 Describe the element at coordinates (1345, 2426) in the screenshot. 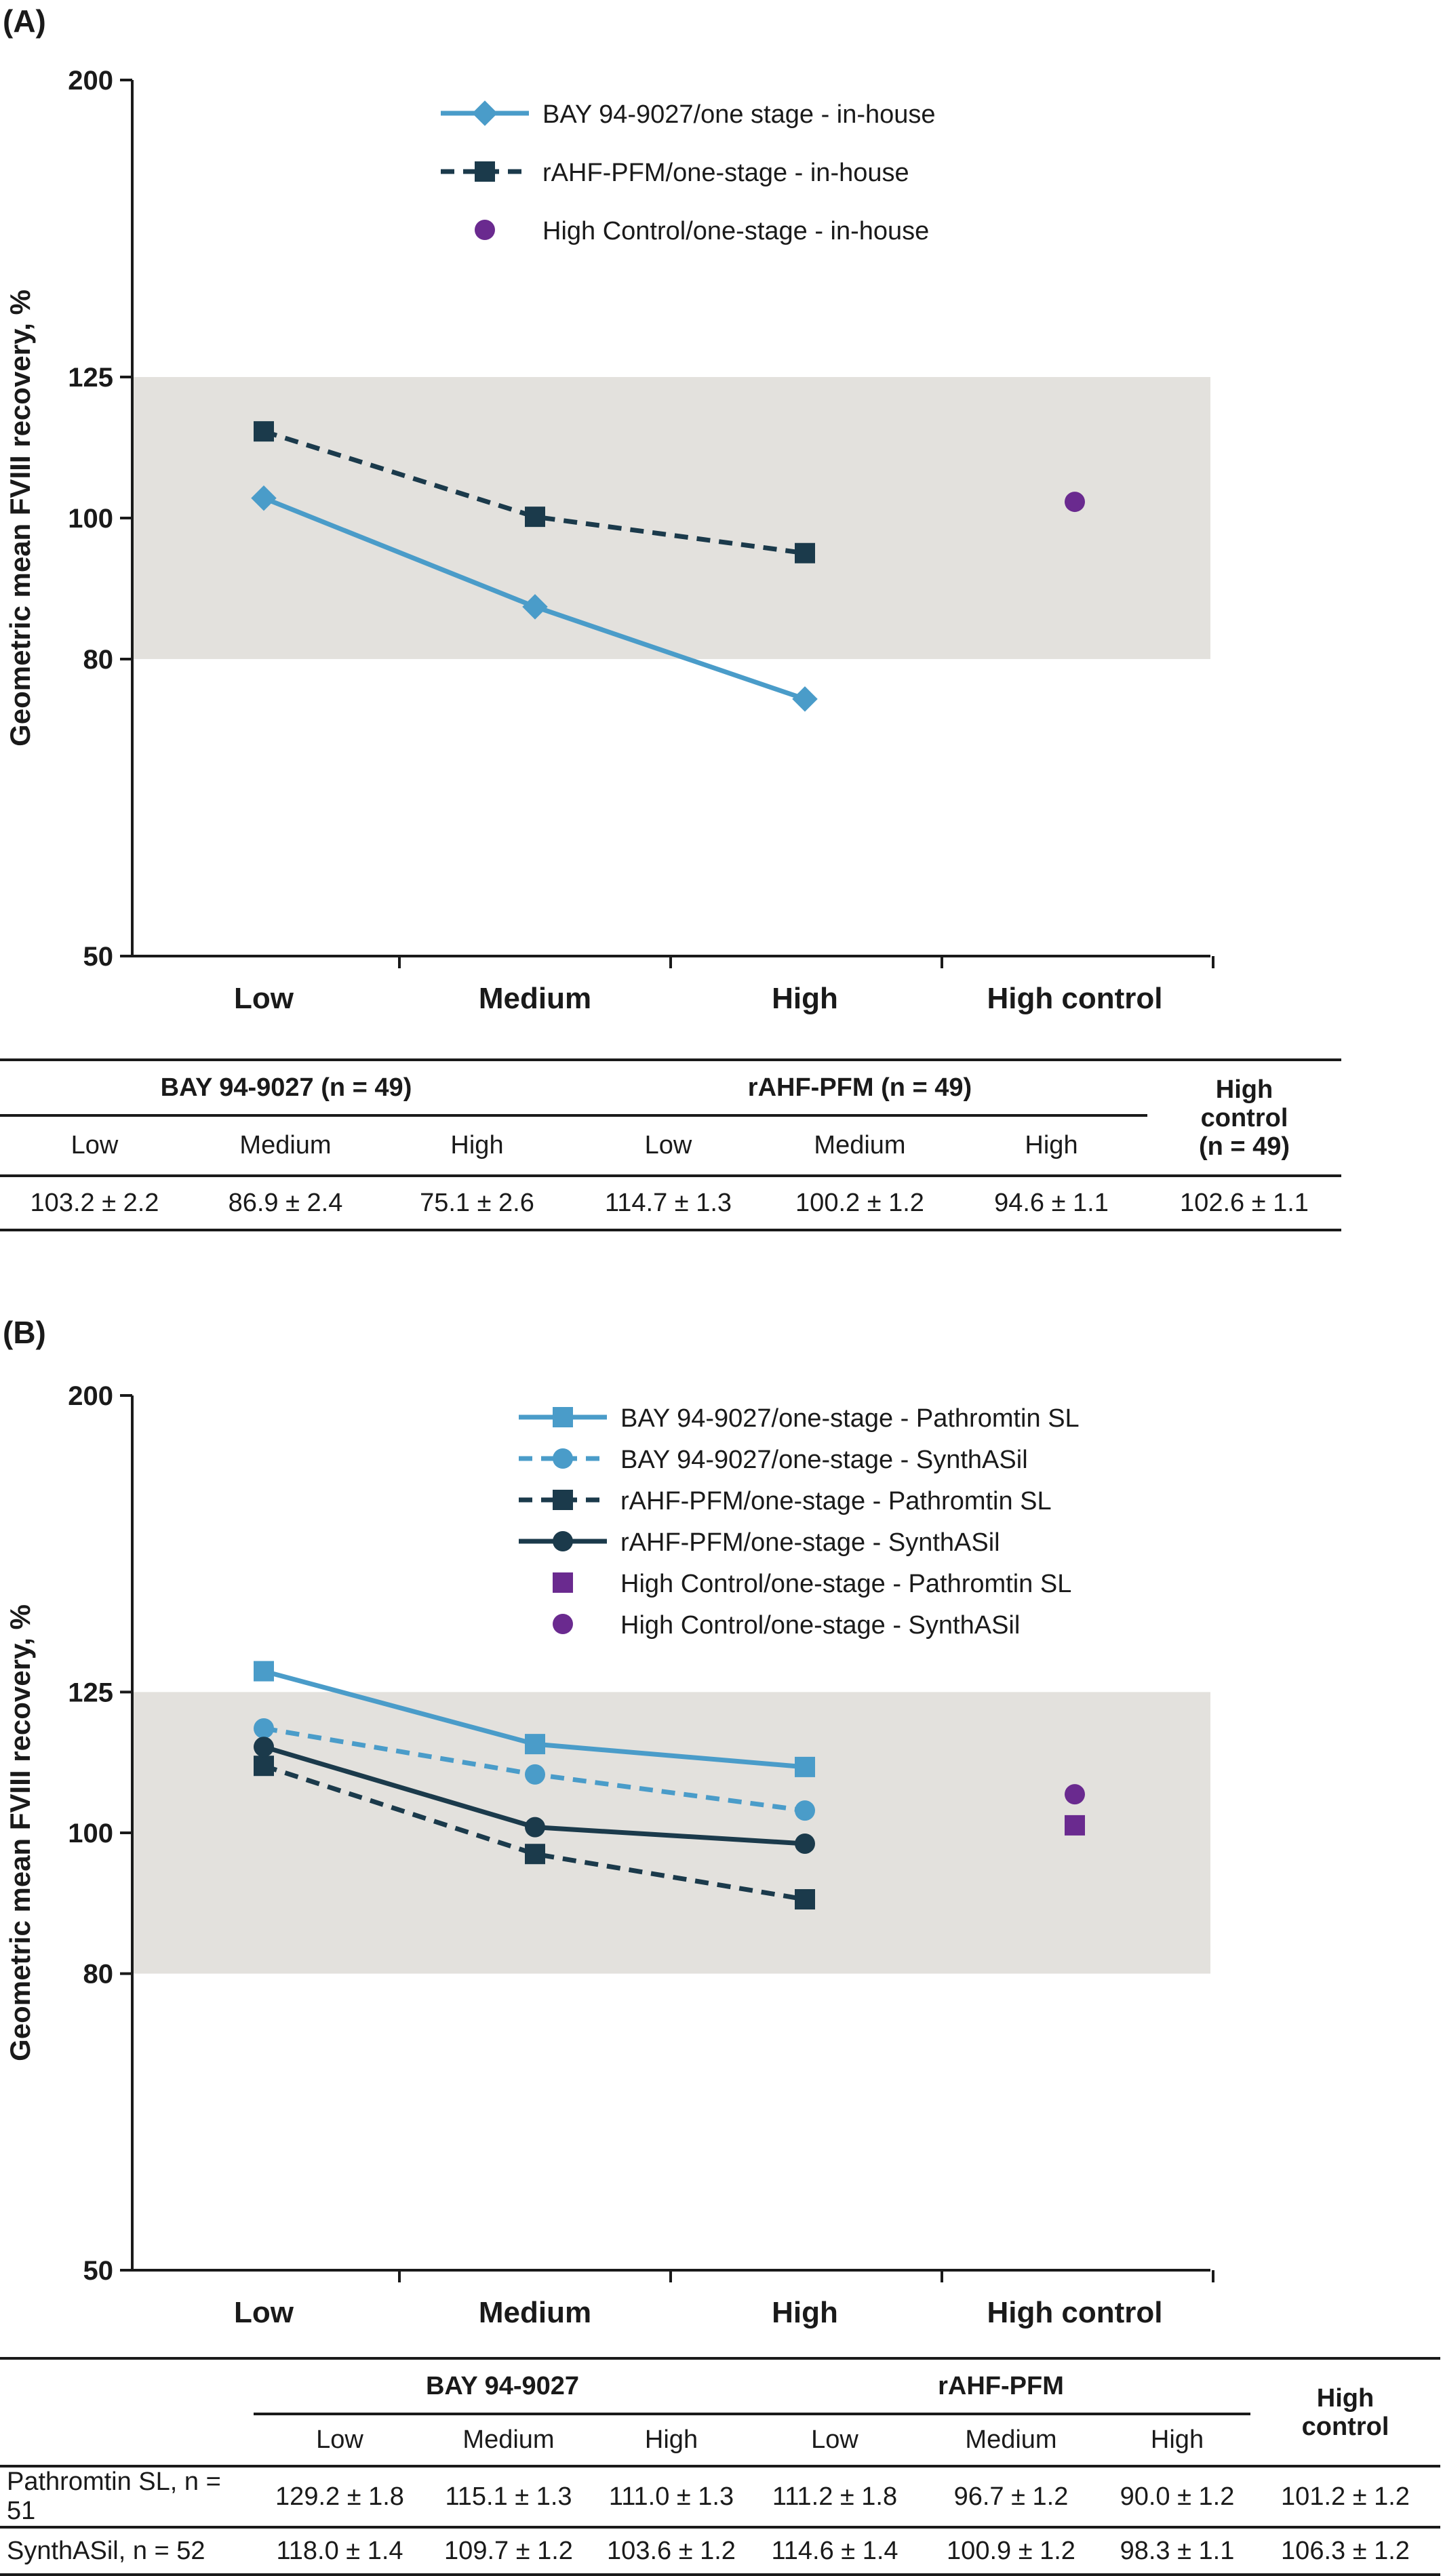

I see `table-b-control-header-line2: control` at that location.